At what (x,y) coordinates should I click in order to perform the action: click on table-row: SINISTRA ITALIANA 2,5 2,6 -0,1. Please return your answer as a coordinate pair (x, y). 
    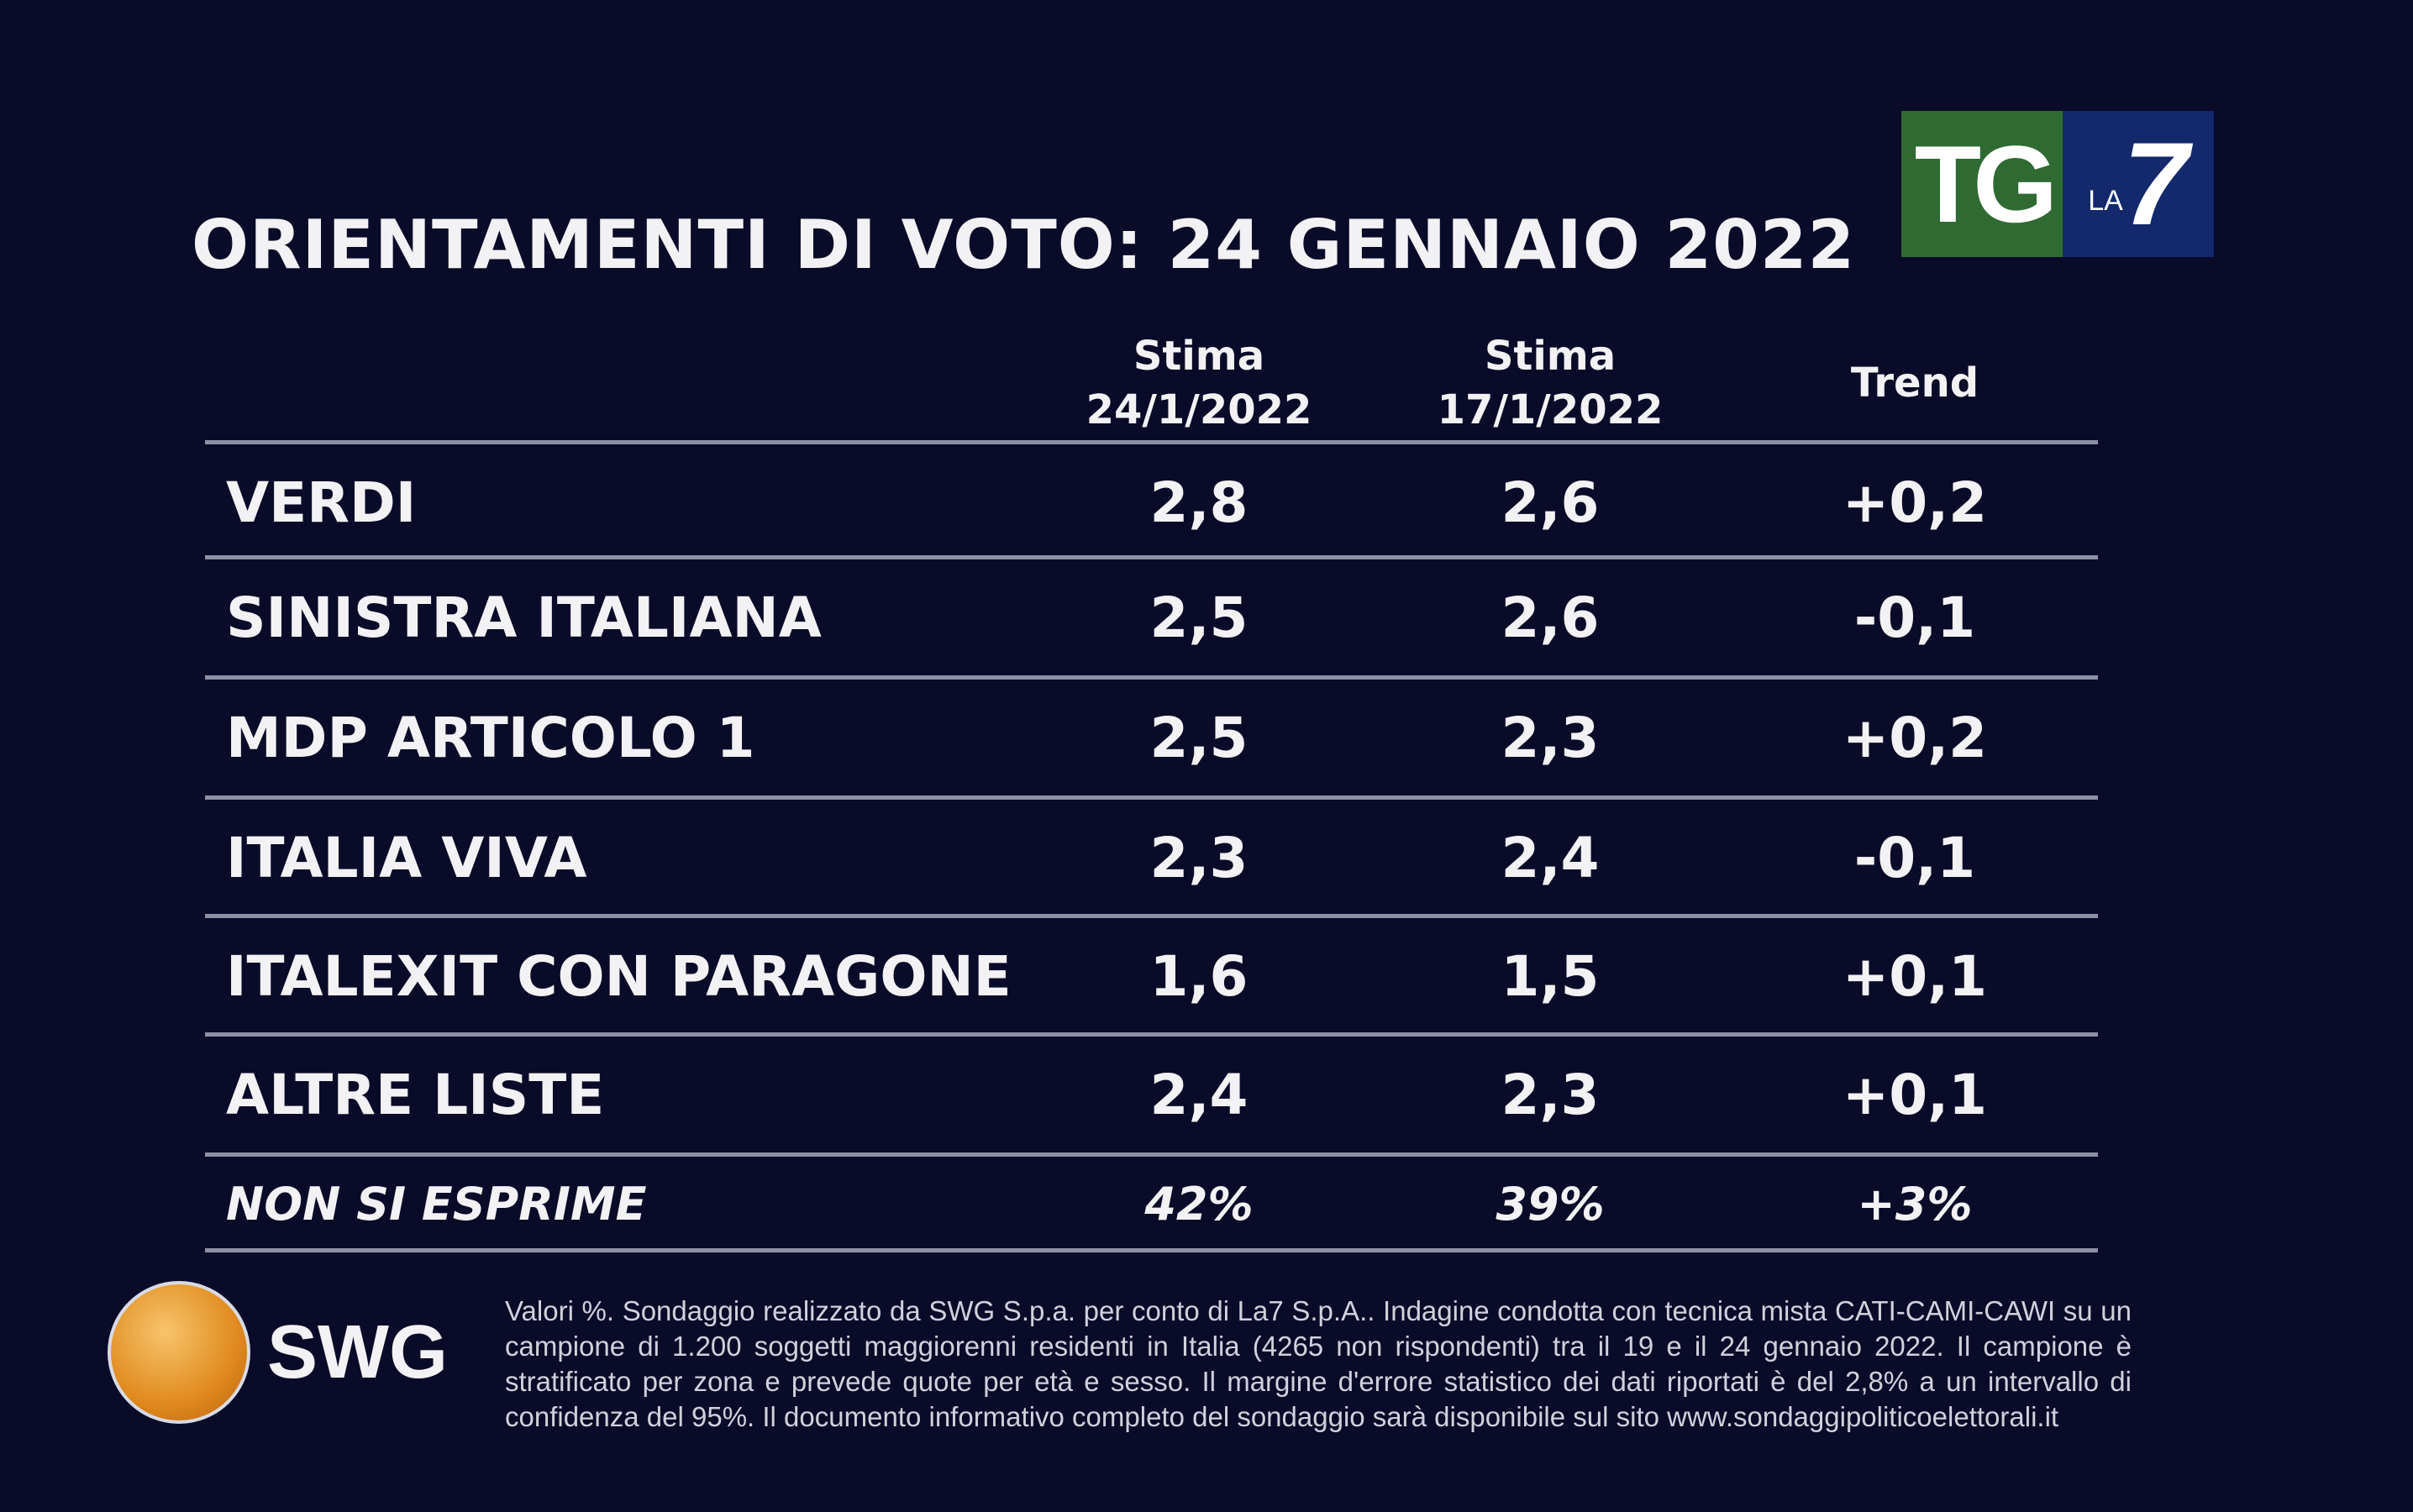
    Looking at the image, I should click on (1206, 618).